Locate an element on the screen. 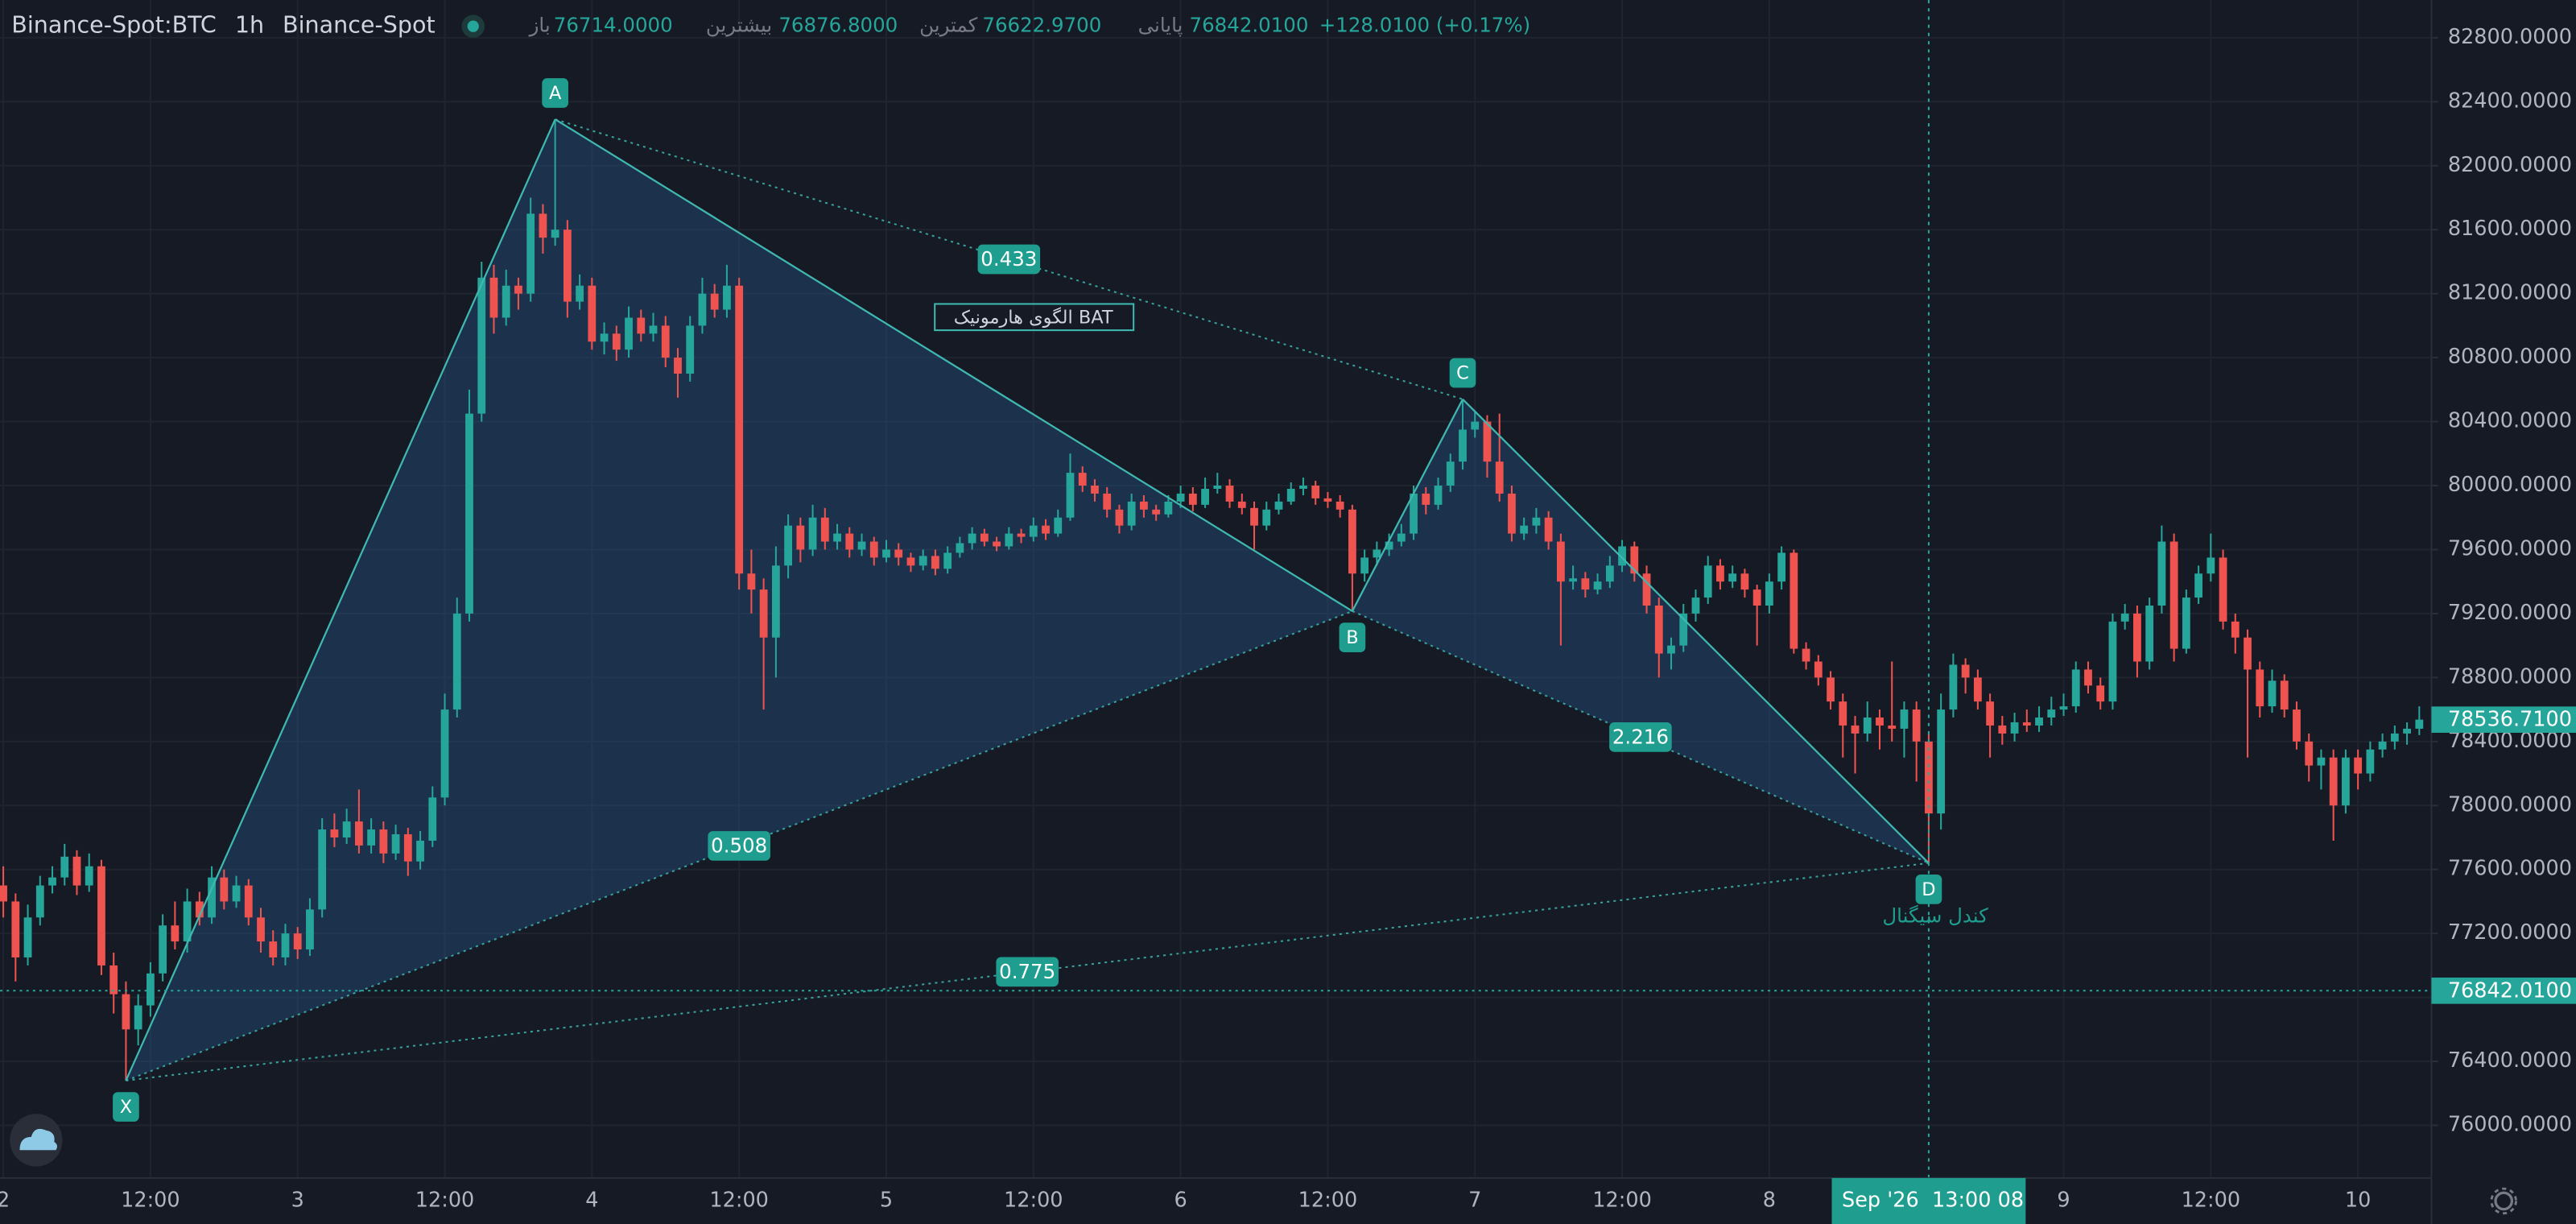 The height and width of the screenshot is (1224, 2576). price-tag is located at coordinates (2503, 990).